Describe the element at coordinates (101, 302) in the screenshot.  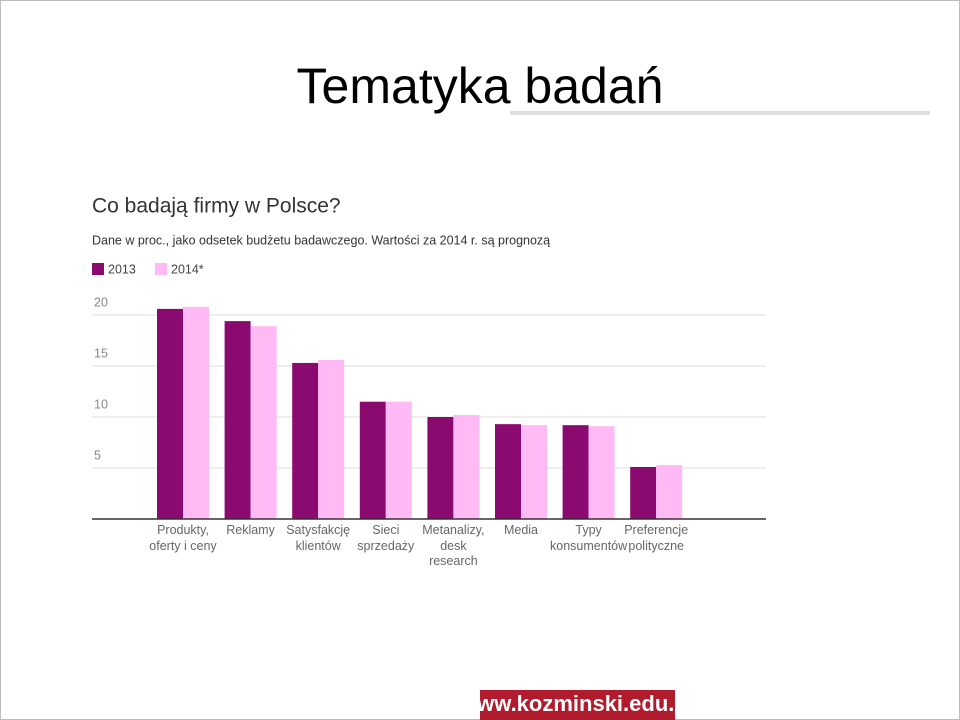
I see `y-tick-label: 20` at that location.